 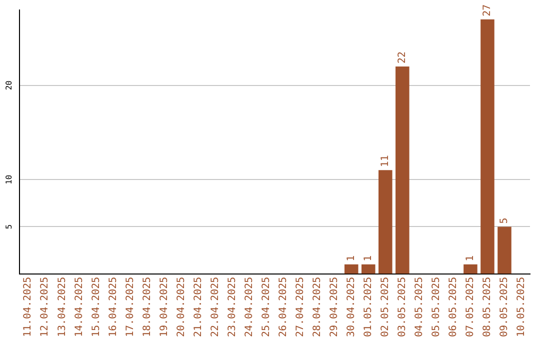 What do you see at coordinates (130, 307) in the screenshot?
I see `x-tick-label: 17.04.2025` at bounding box center [130, 307].